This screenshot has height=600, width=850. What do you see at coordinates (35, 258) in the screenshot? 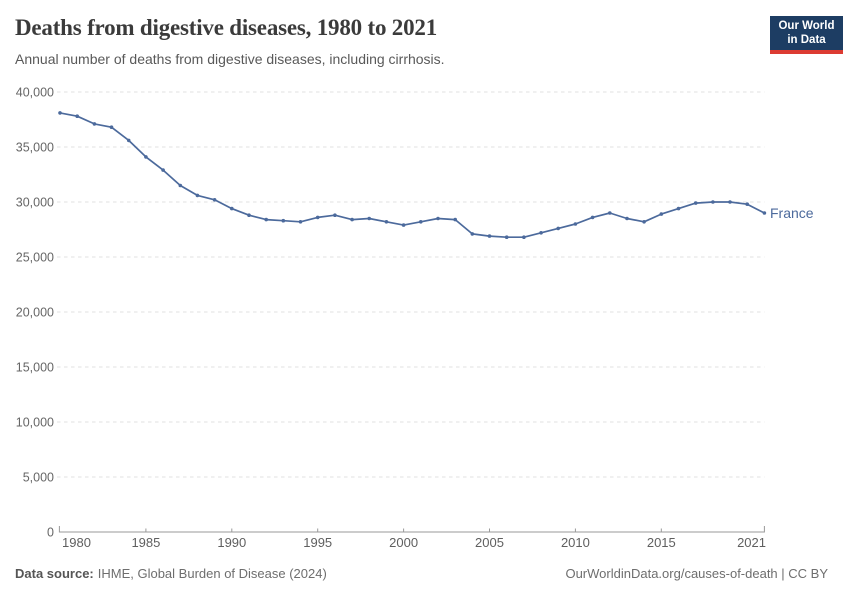
I see `y-tick-label: 25,000` at bounding box center [35, 258].